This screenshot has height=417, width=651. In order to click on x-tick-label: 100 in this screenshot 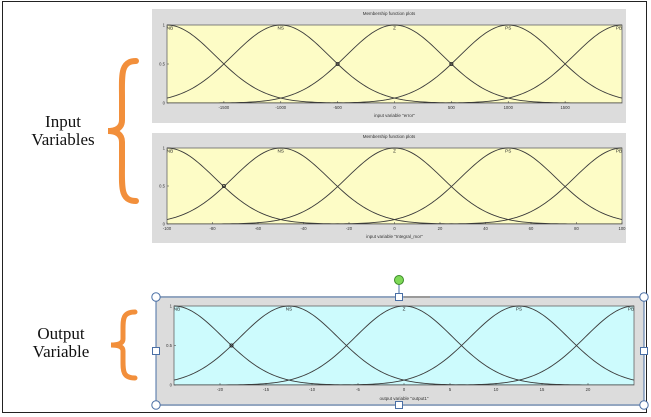, I will do `click(623, 228)`.